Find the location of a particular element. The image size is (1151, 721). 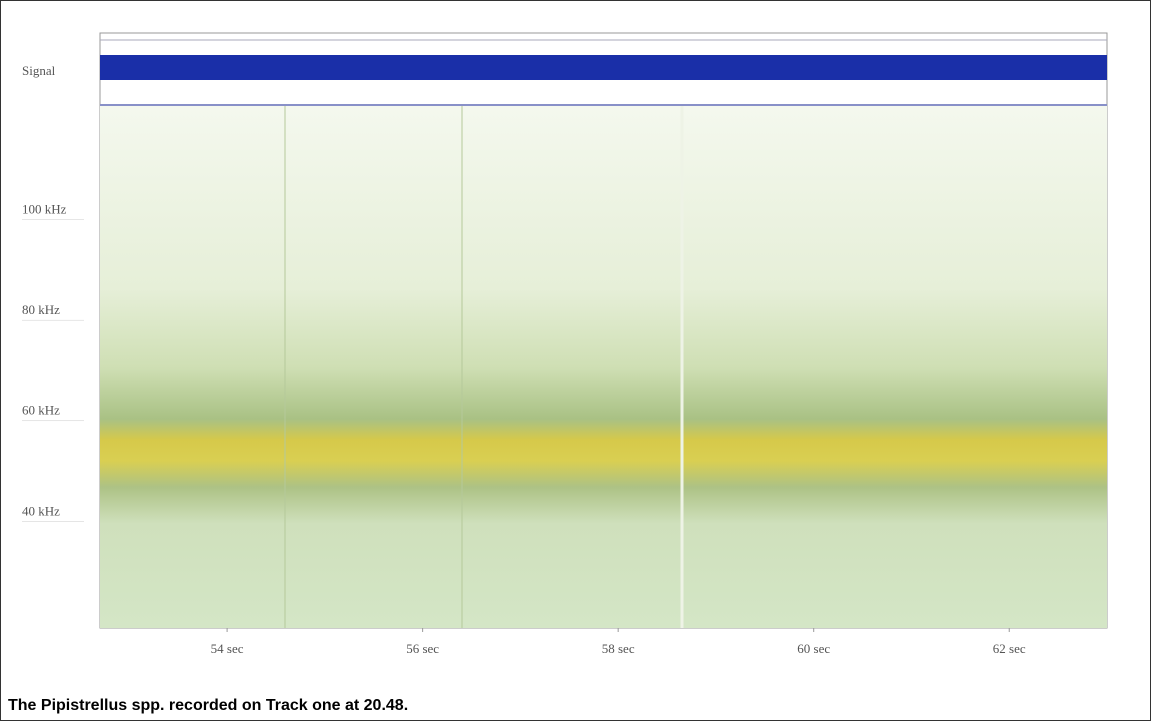

signal-label: Signal is located at coordinates (39, 70).